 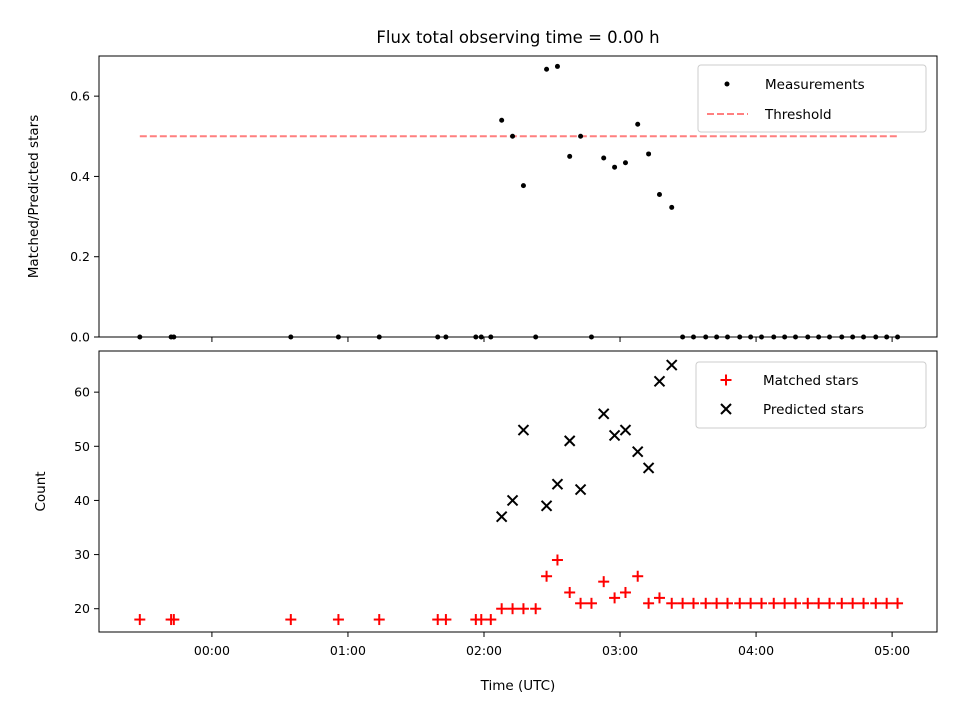 I want to click on top-y-axis: 0.0 0.2 0.4 0.6, so click(x=84, y=217).